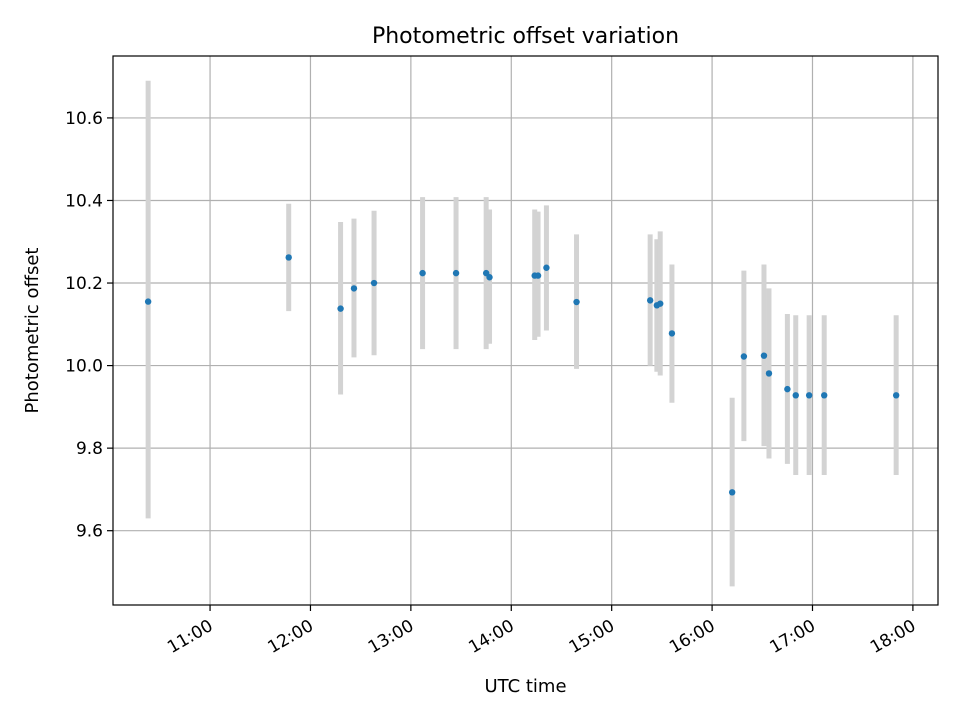 The width and height of the screenshot is (960, 720). I want to click on chart-title: Photometric offset variation, so click(525, 36).